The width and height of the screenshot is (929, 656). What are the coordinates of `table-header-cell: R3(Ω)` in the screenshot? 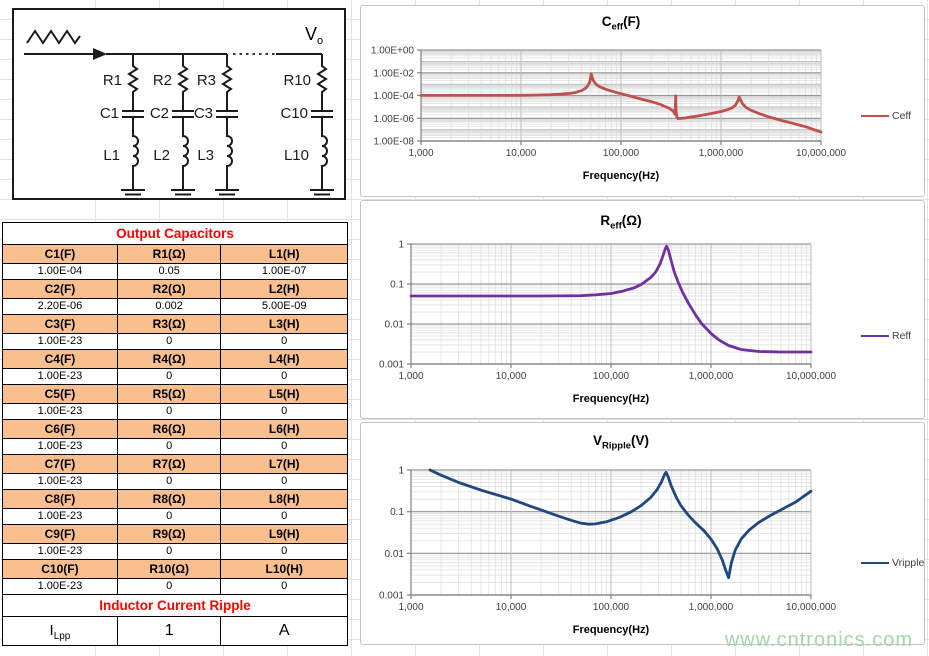 It's located at (169, 324).